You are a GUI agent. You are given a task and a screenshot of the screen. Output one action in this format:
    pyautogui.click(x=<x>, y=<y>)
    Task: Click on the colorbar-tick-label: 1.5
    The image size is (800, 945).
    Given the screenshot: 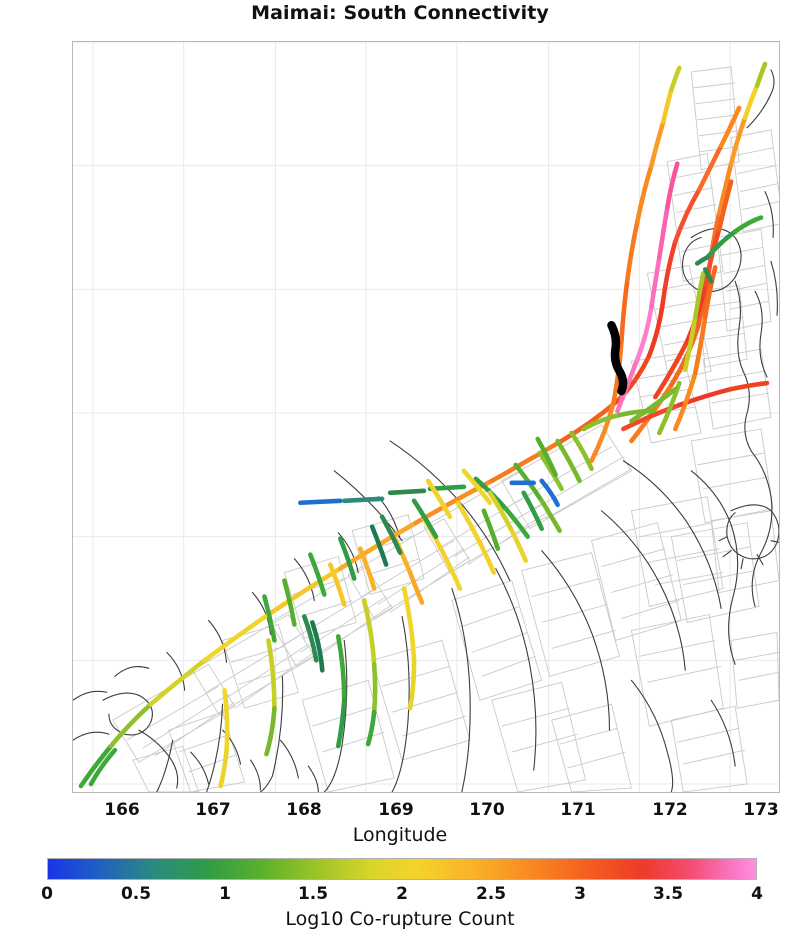 What is the action you would take?
    pyautogui.click(x=313, y=894)
    